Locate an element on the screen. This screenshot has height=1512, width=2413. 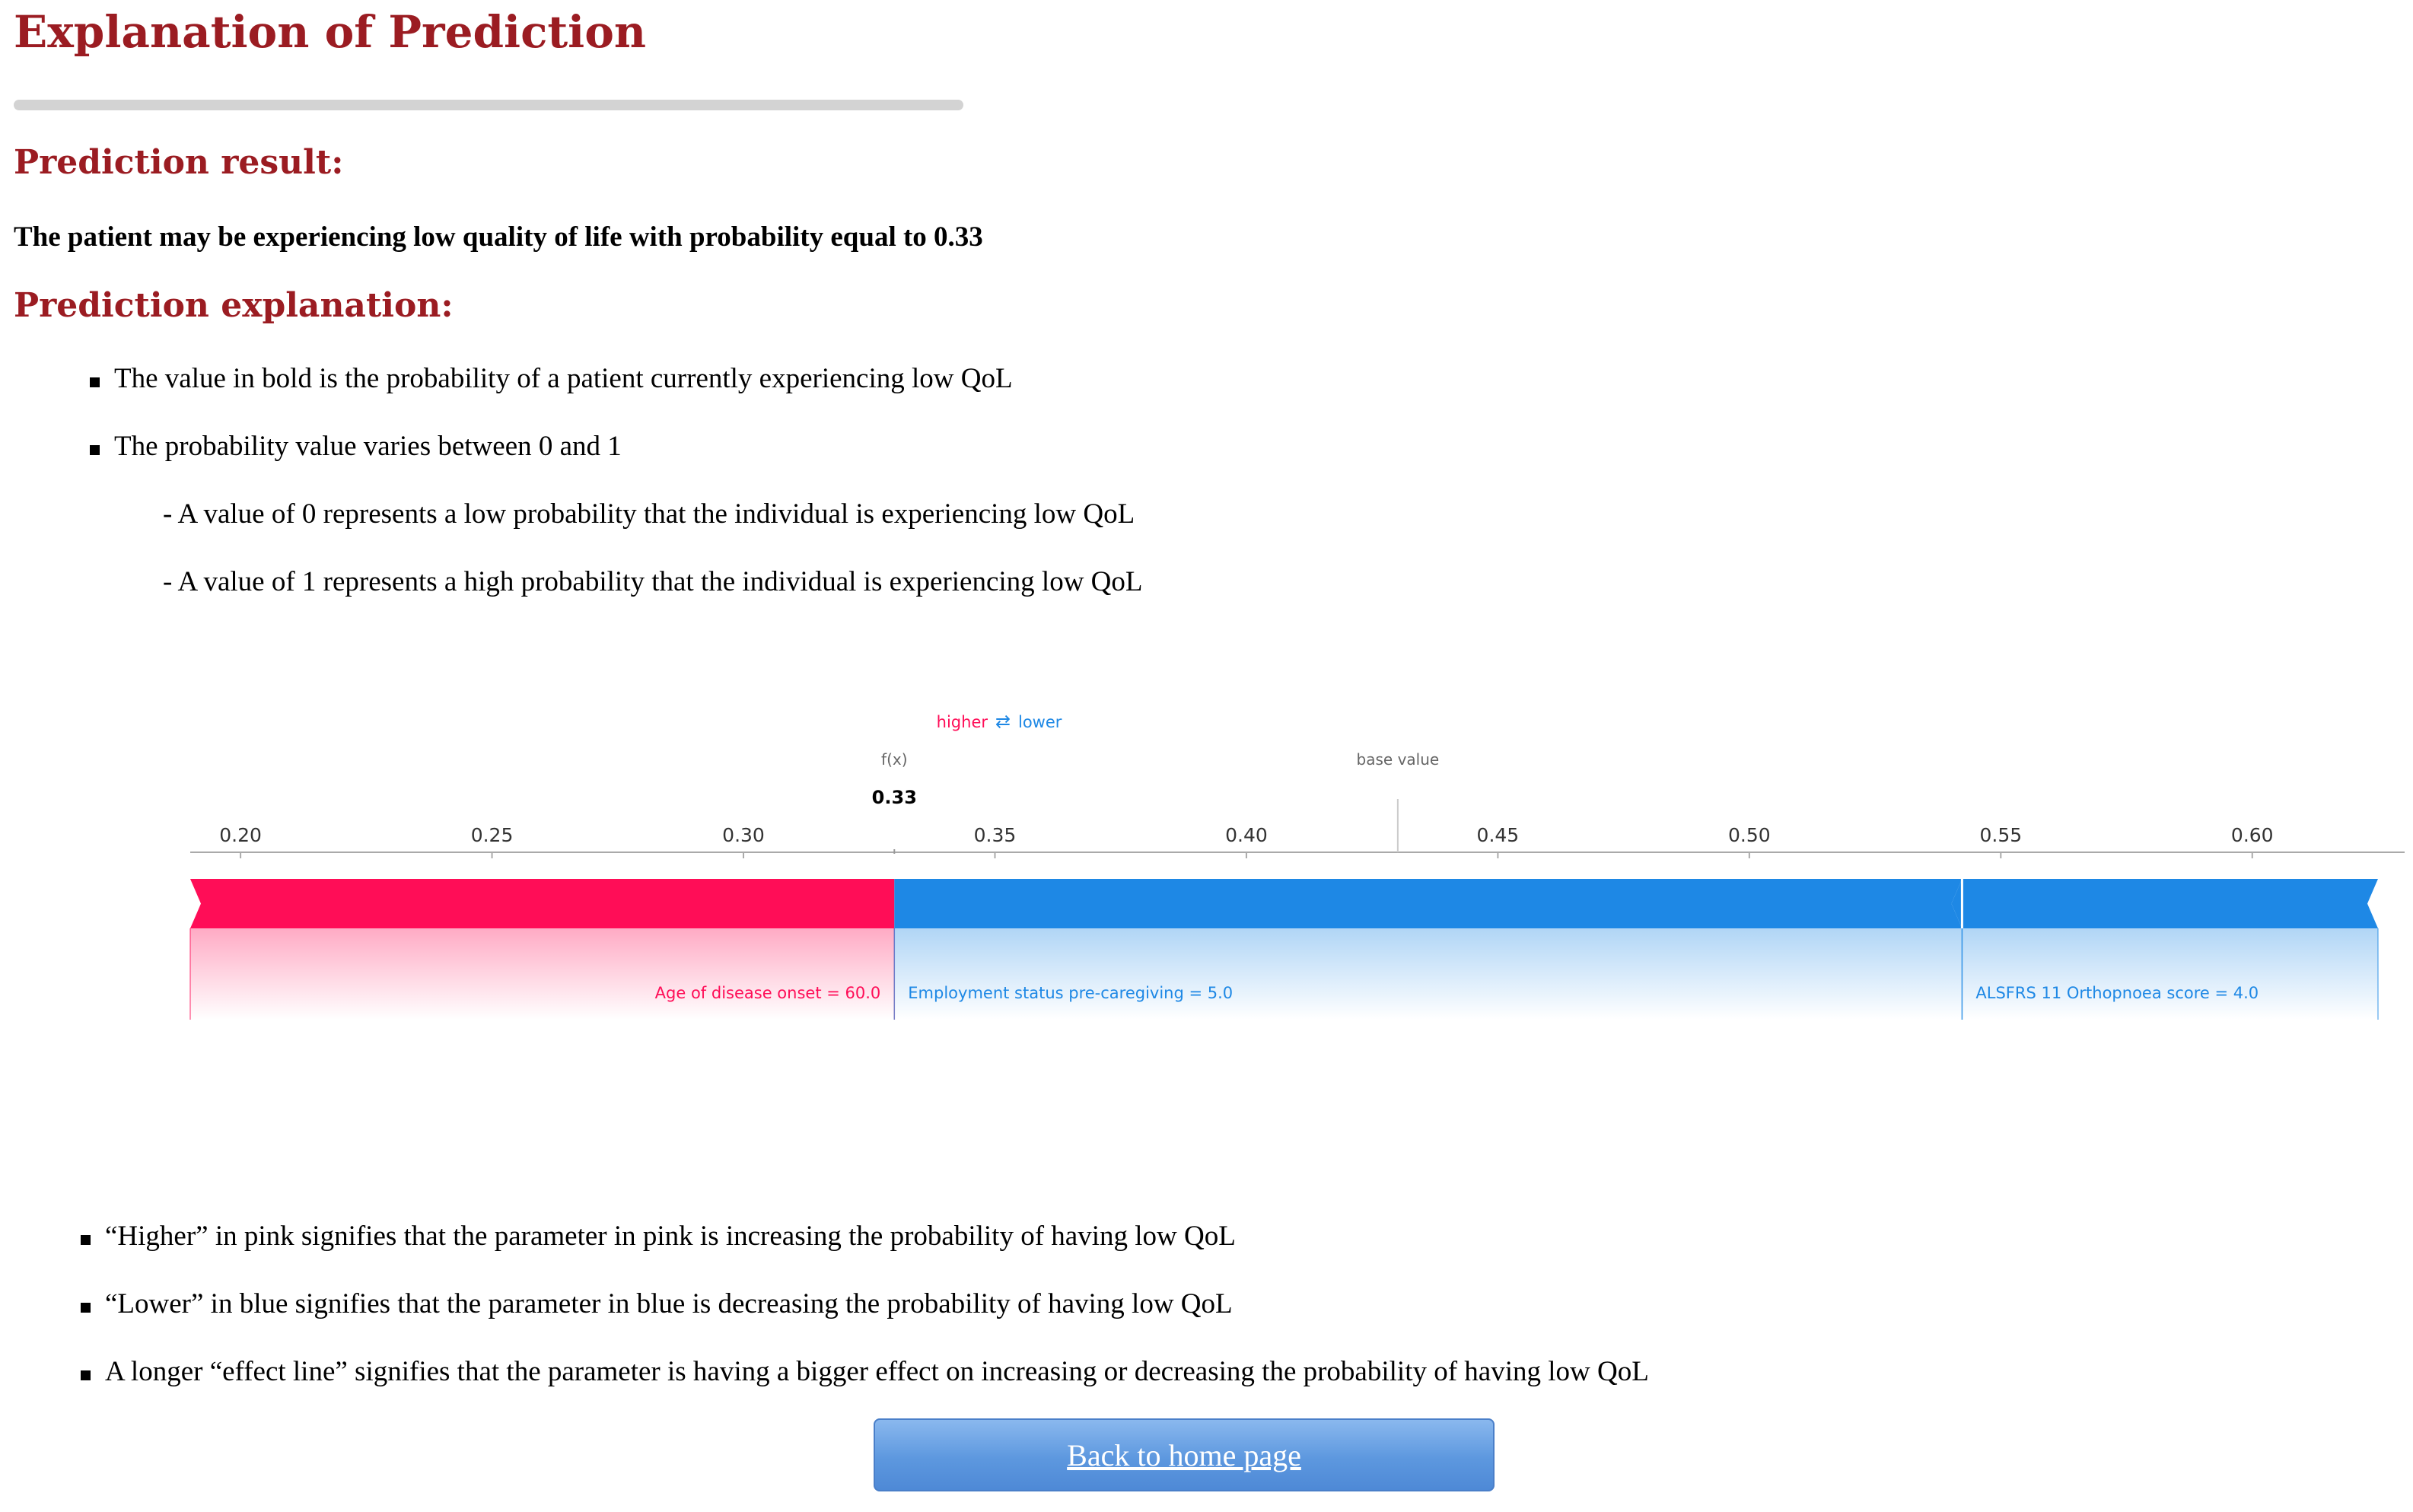
result-heading: Prediction result: is located at coordinates (179, 162).